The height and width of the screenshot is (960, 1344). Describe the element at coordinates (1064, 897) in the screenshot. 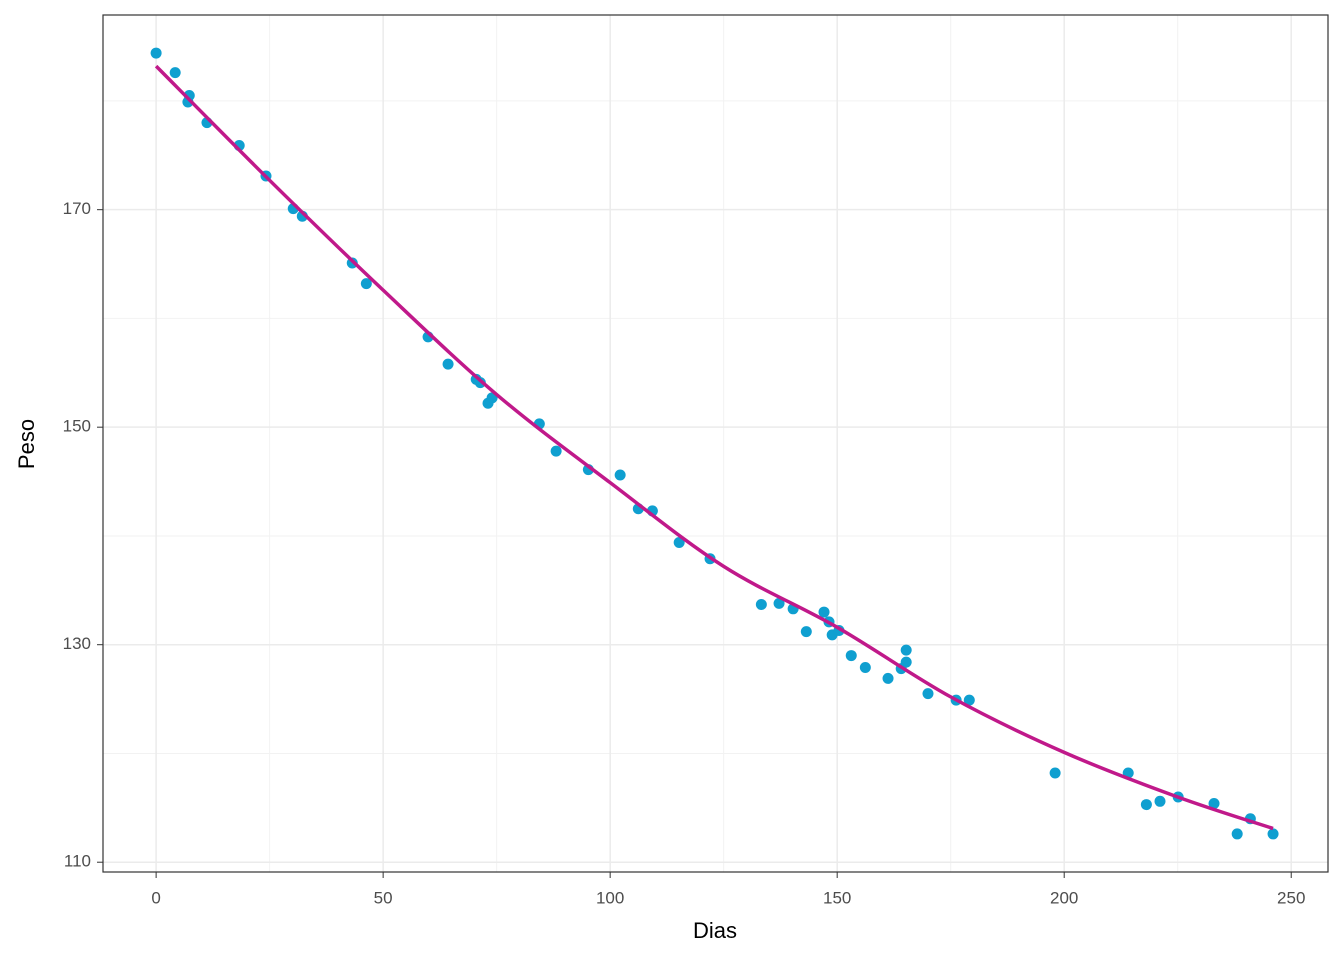

I see `x-tick-label: 200` at that location.